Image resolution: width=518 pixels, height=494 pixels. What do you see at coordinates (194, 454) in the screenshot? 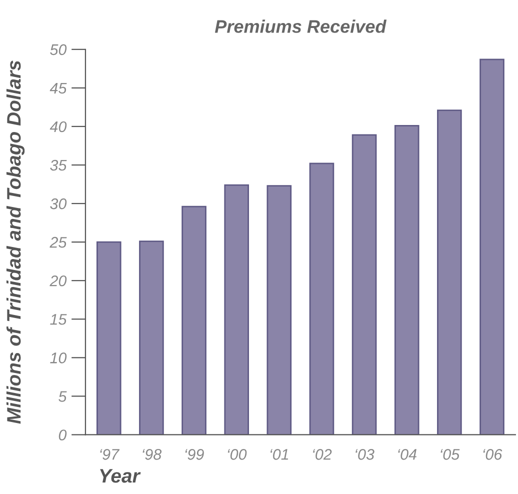
I see `x-tick-label: ‘99` at bounding box center [194, 454].